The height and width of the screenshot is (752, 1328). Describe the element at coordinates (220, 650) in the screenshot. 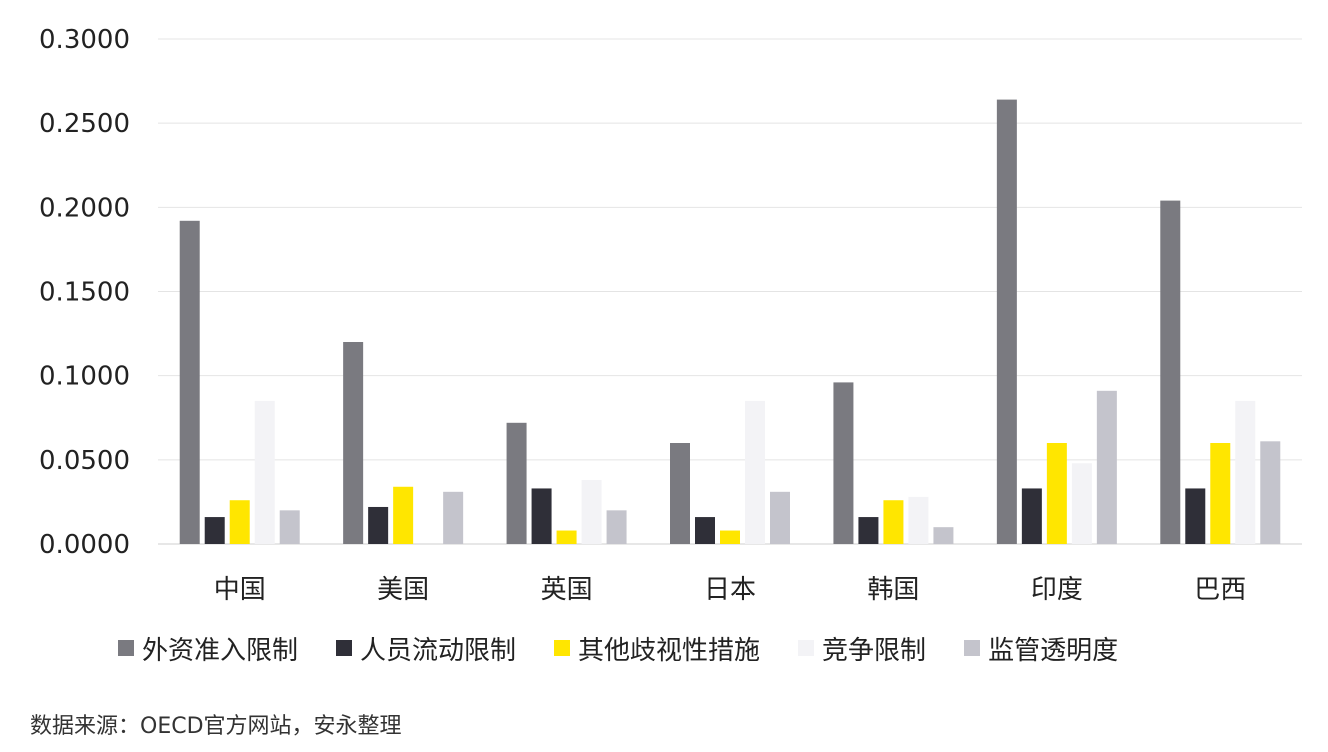

I see `legend-label: 外资准入限制` at that location.